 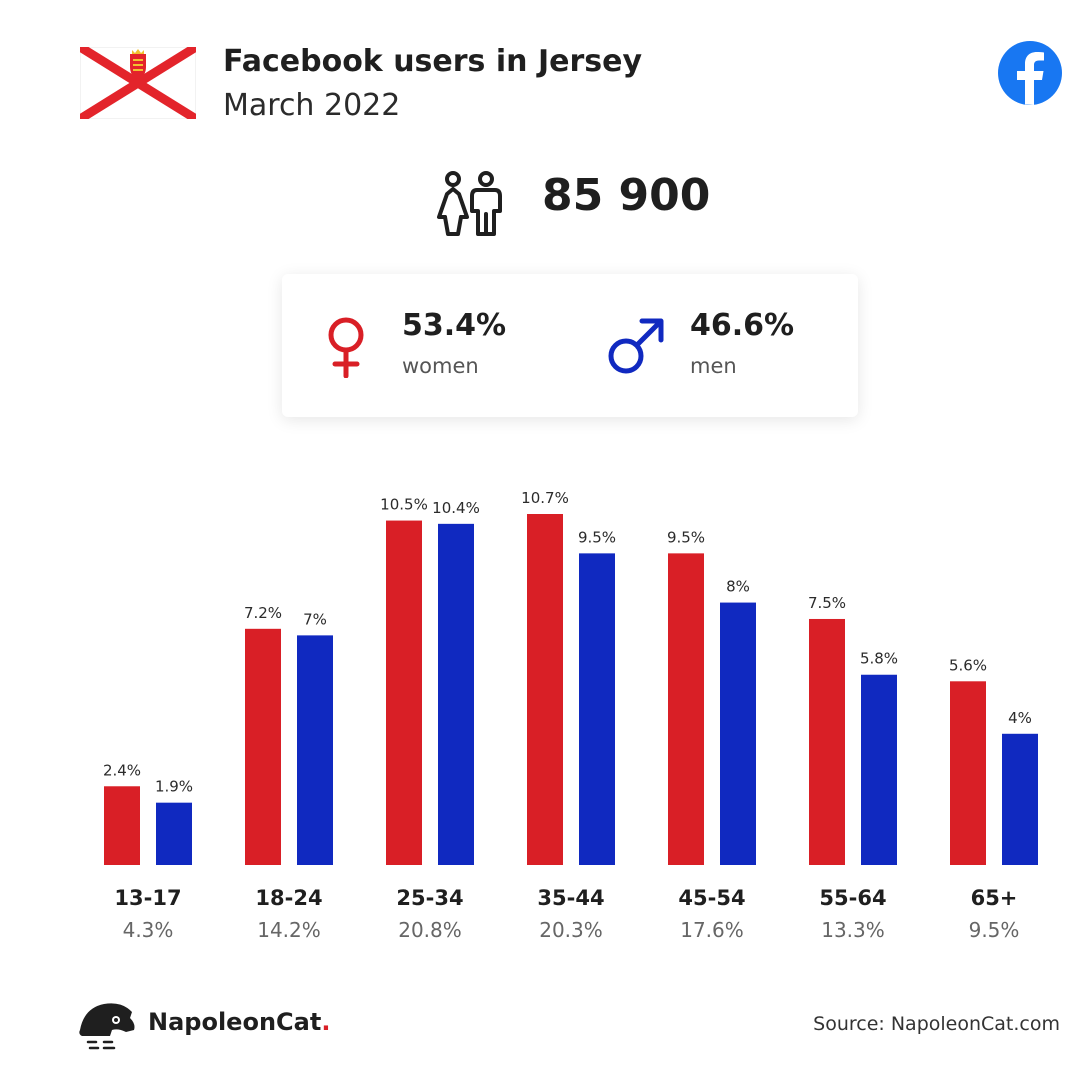 What do you see at coordinates (433, 61) in the screenshot?
I see `page-title: Facebook users in Jersey` at bounding box center [433, 61].